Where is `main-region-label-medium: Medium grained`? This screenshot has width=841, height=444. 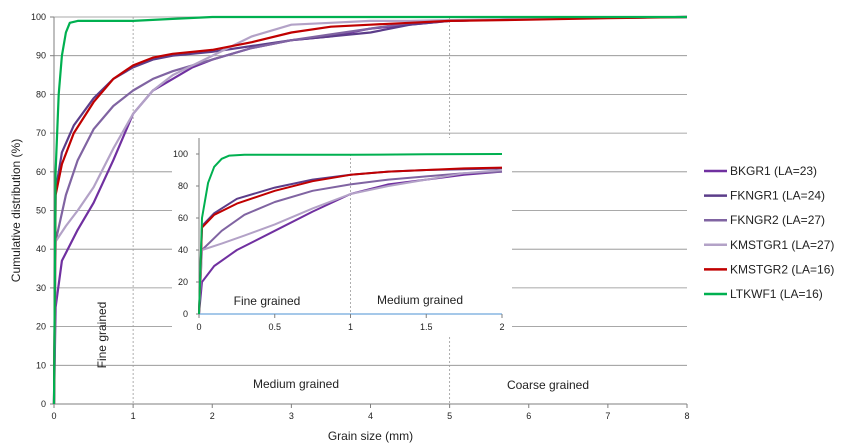
main-region-label-medium: Medium grained is located at coordinates (296, 384).